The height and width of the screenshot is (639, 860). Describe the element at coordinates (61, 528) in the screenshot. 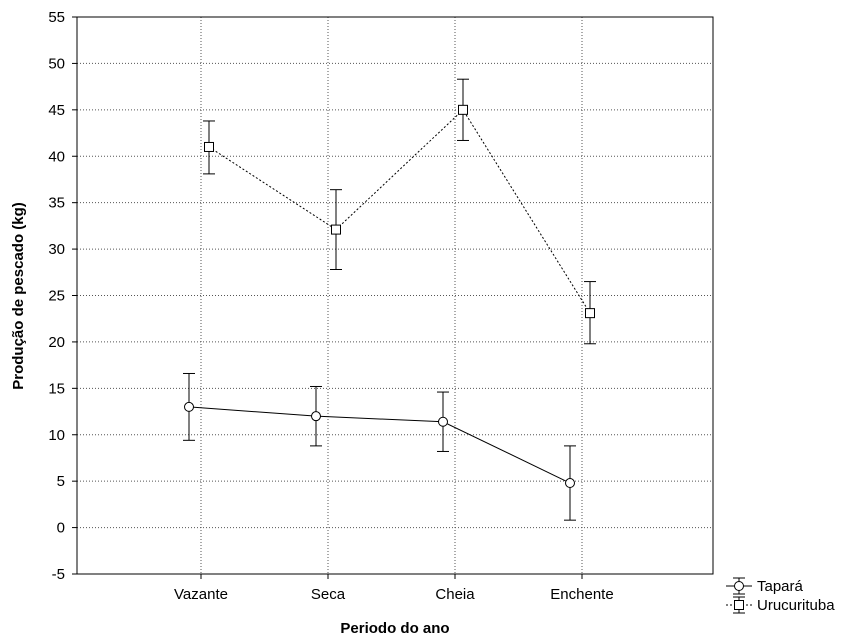

I see `y-tick-label: 0` at that location.